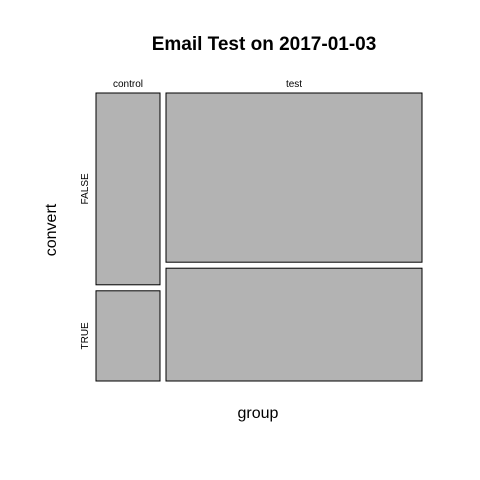 This screenshot has height=480, width=480. What do you see at coordinates (85, 336) in the screenshot?
I see `y-tick-label-true: TRUE` at bounding box center [85, 336].